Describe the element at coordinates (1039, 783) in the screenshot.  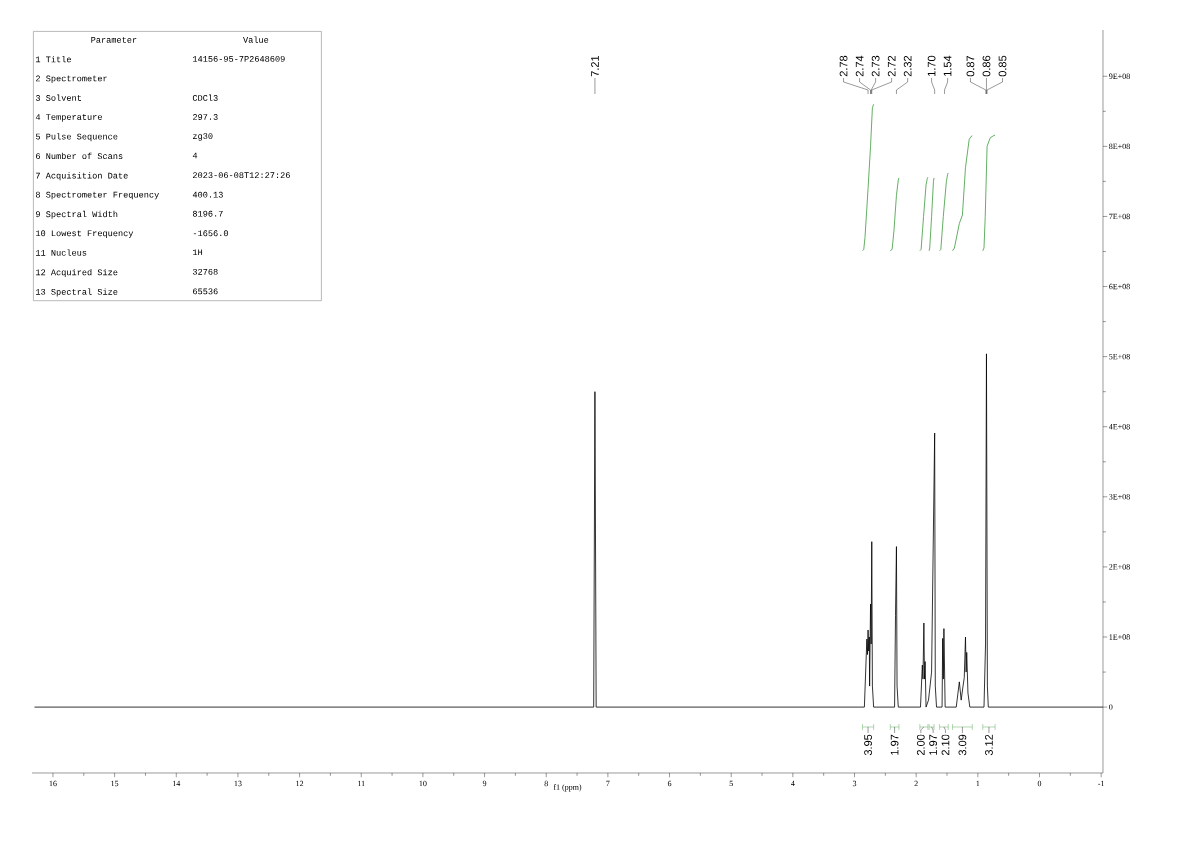
I see `x-tick-label: 0` at that location.